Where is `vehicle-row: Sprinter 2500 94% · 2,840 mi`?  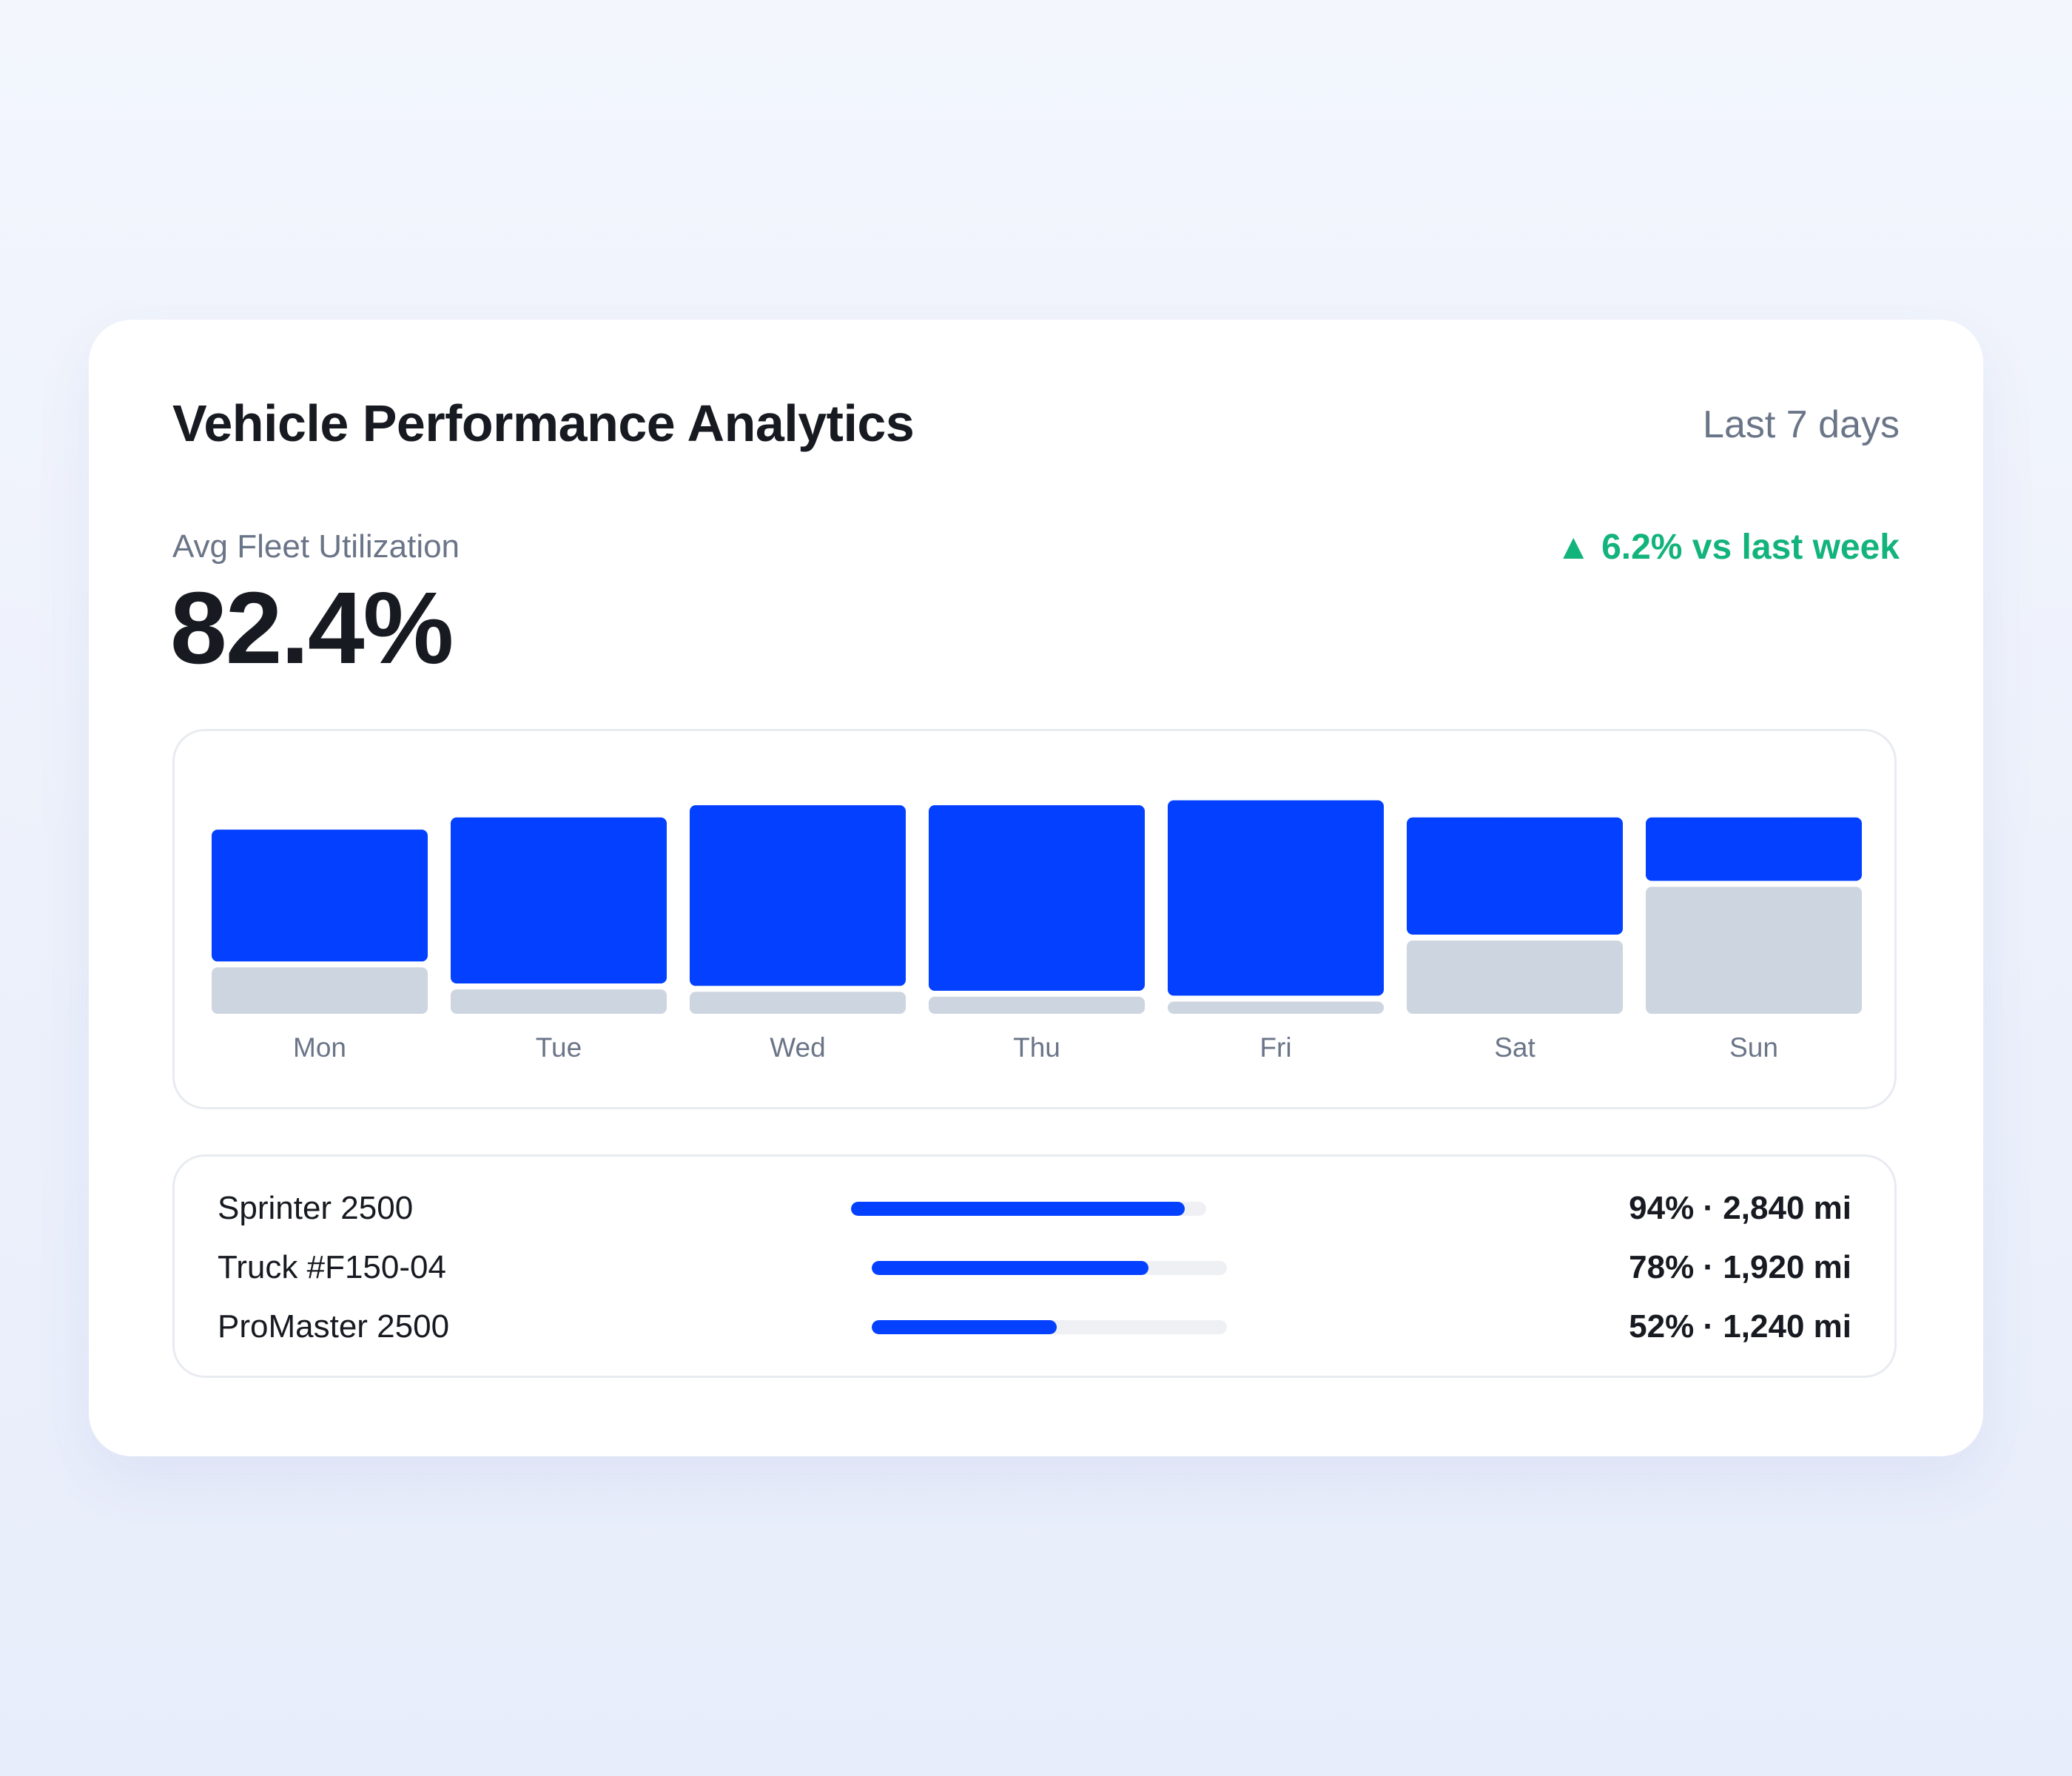 vehicle-row: Sprinter 2500 94% · 2,840 mi is located at coordinates (1034, 1208).